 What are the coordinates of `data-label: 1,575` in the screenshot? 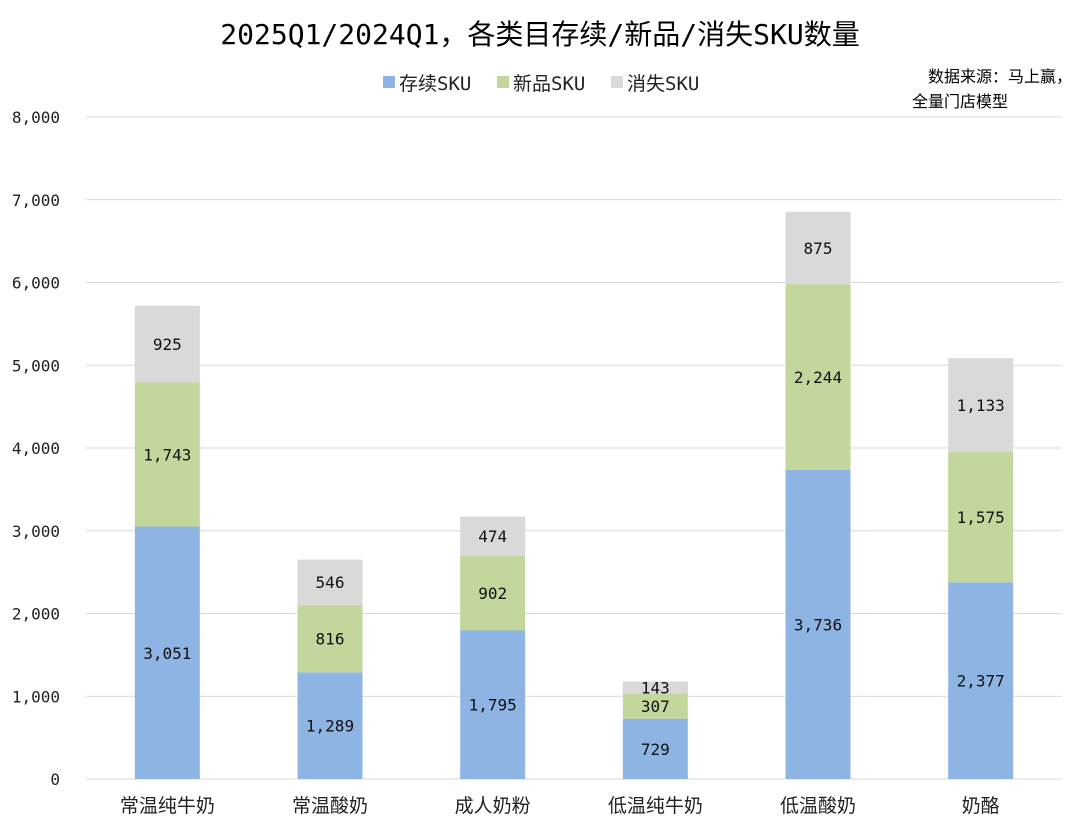 It's located at (981, 517).